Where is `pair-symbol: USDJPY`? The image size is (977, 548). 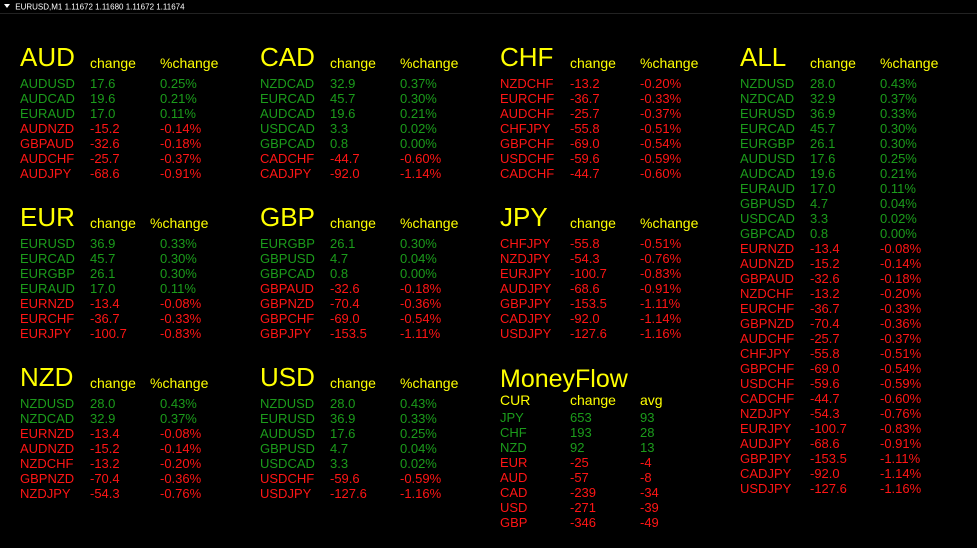 pair-symbol: USDJPY is located at coordinates (766, 488).